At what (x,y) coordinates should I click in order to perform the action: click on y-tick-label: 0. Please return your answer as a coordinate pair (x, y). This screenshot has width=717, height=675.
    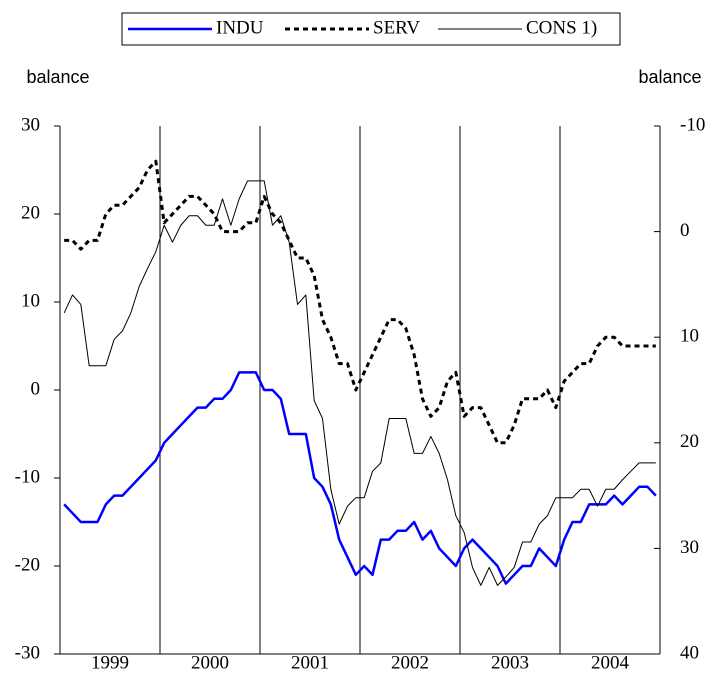
    Looking at the image, I should click on (36, 388).